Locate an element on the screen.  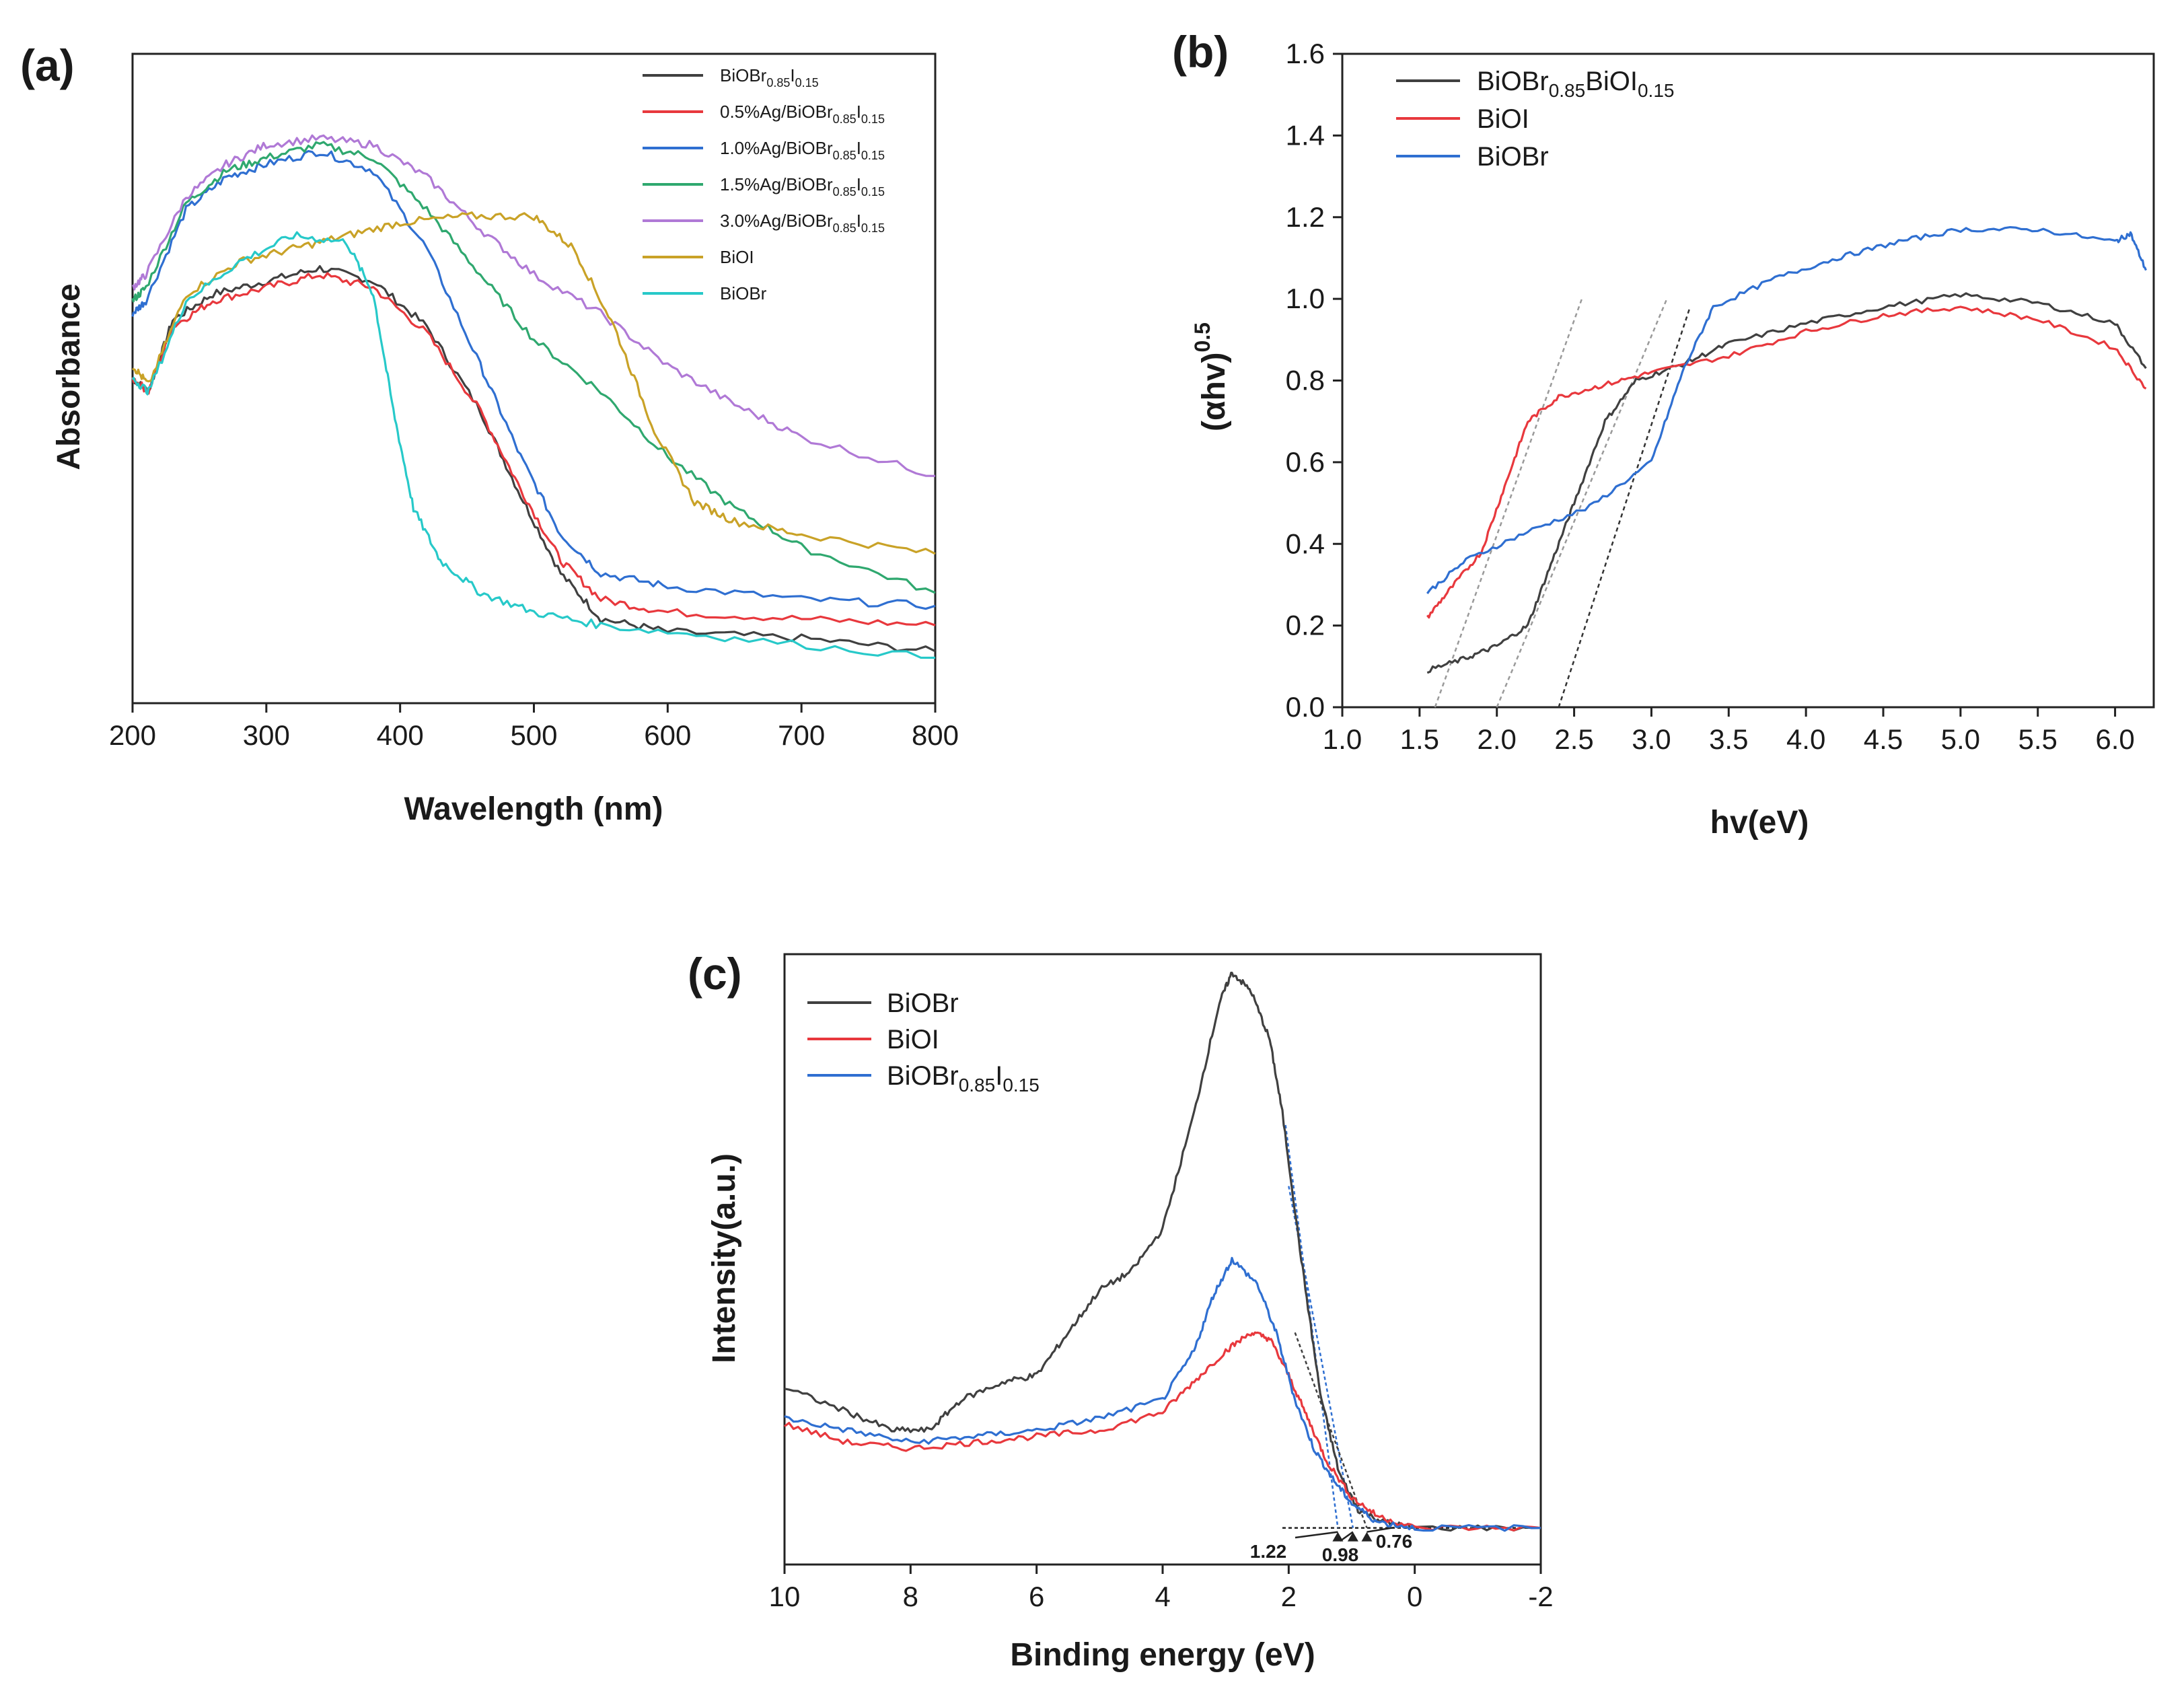
legend-label-biobr0-85bioi0-15-part-0: BiOBr is located at coordinates (1513, 81).